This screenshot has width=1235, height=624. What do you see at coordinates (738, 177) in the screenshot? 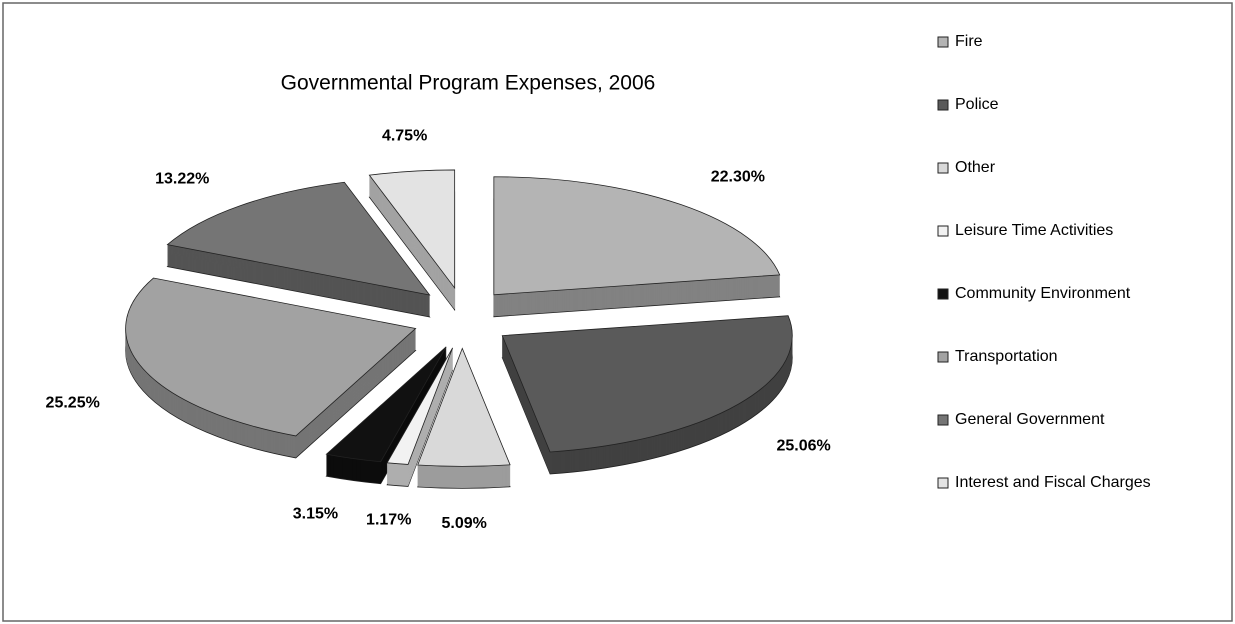
I see `data-label: 22.30%` at bounding box center [738, 177].